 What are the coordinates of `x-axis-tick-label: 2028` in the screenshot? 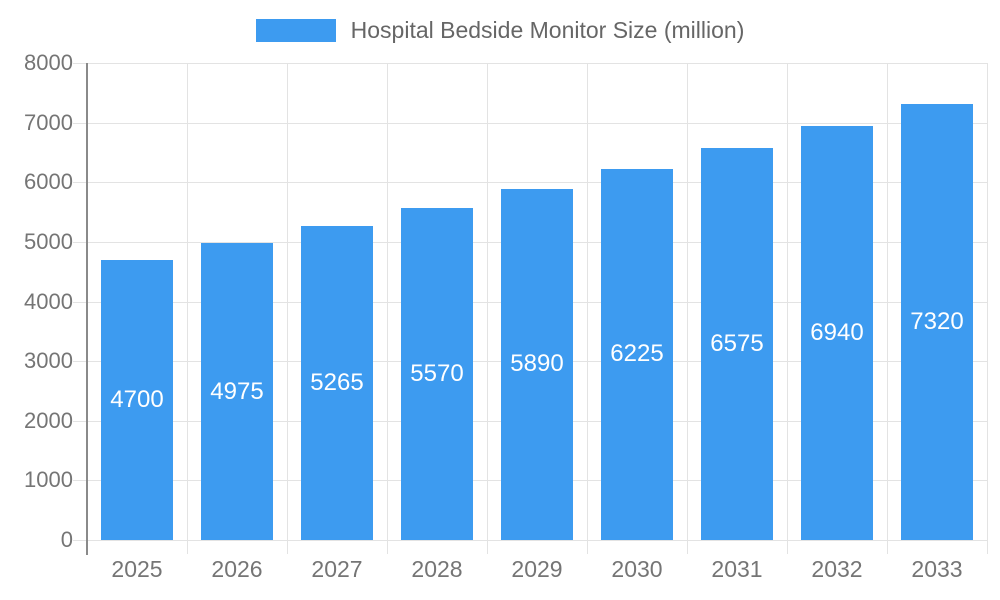 It's located at (437, 569).